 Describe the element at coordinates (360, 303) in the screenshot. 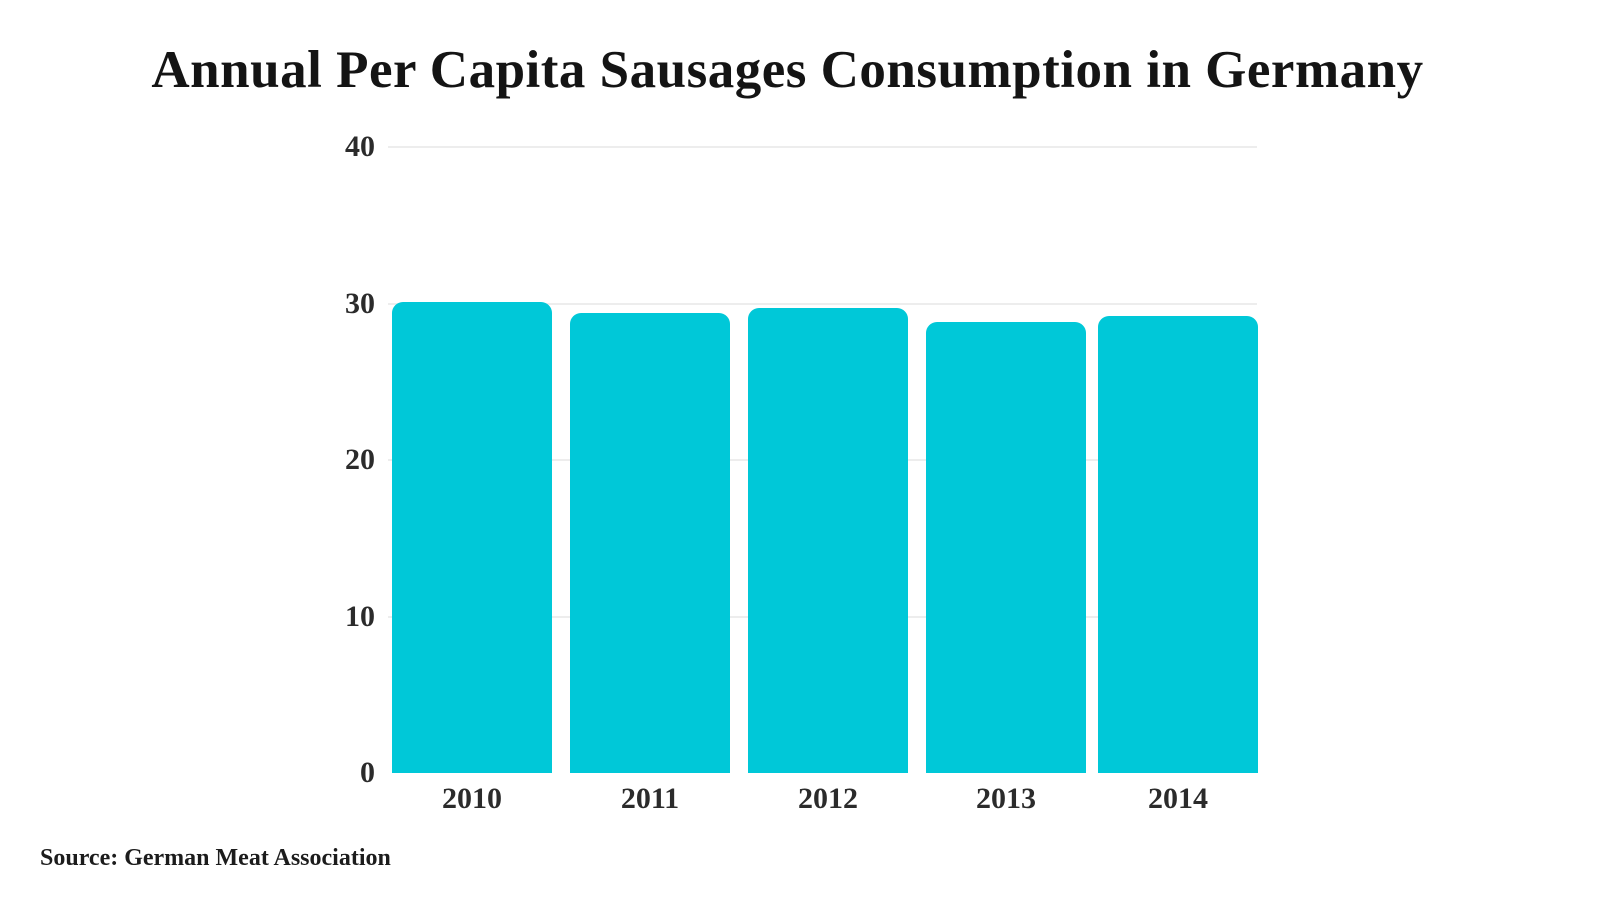

I see `y-tick-label-30: 30` at that location.